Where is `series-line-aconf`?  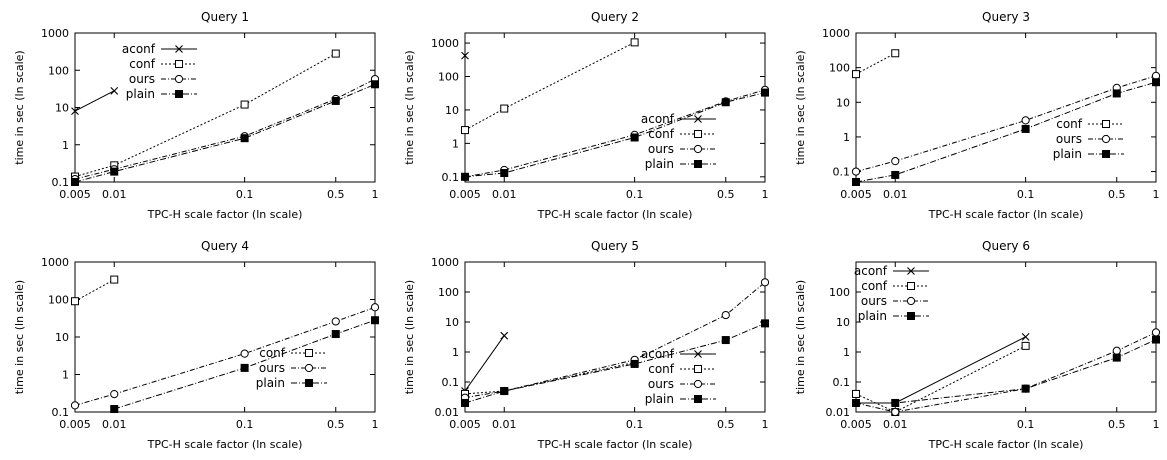
series-line-aconf is located at coordinates (94, 101).